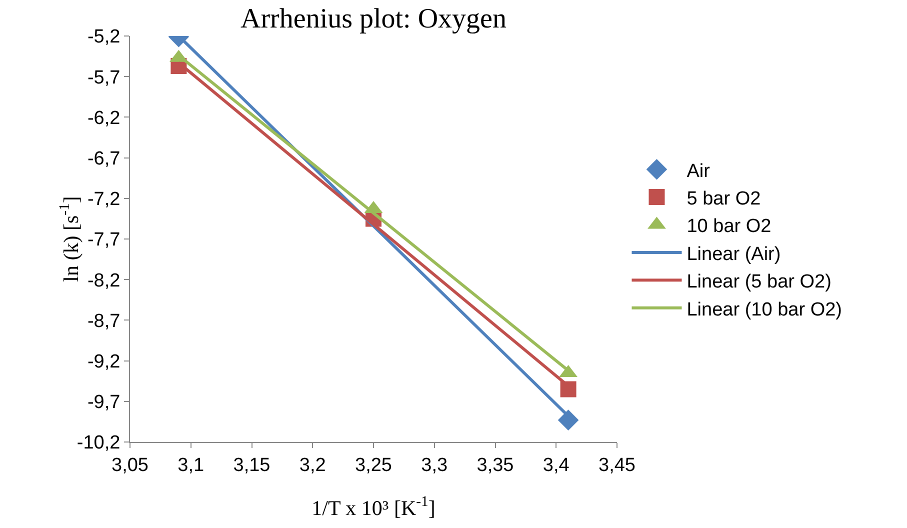  What do you see at coordinates (759, 282) in the screenshot?
I see `legend-label: Linear (5 bar O2)` at bounding box center [759, 282].